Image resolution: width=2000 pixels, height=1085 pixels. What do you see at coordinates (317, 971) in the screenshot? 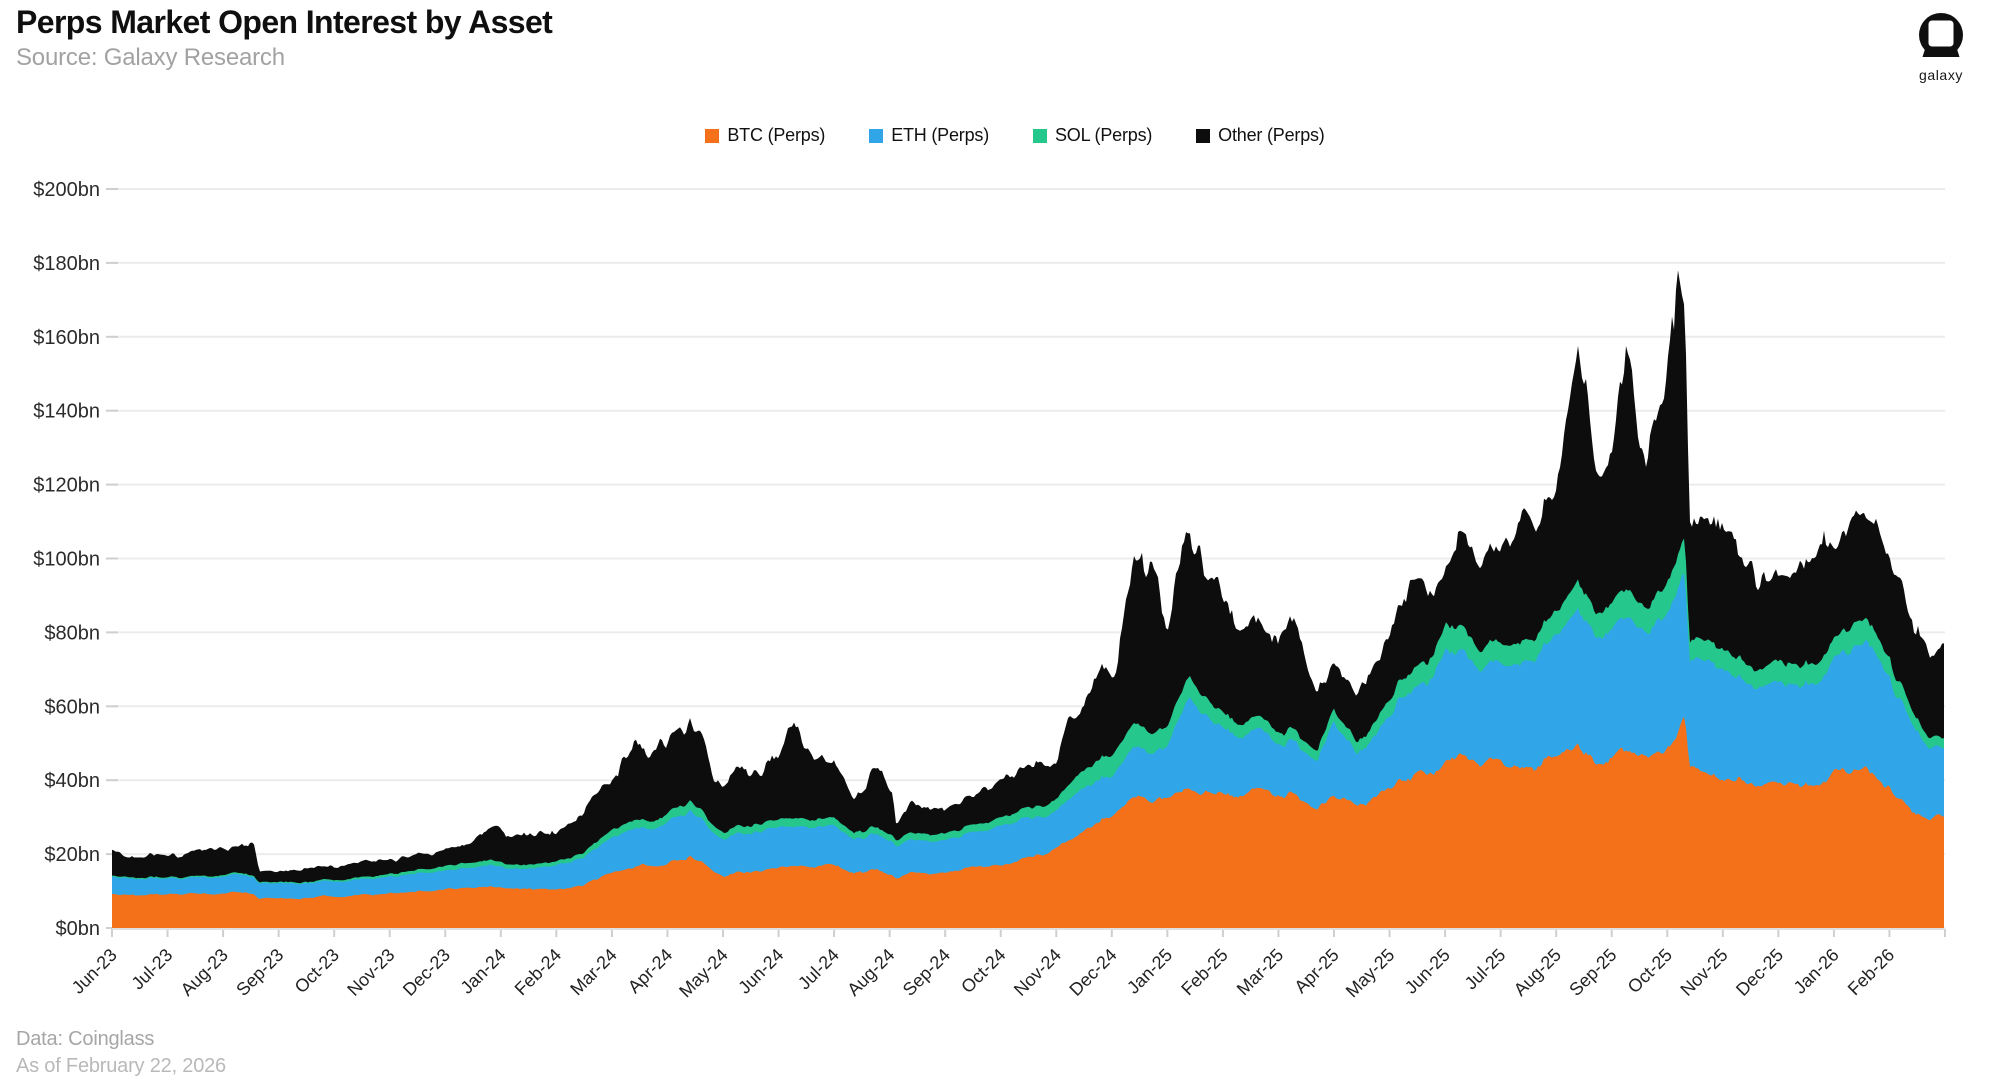
I see `svg-text: Oct-23` at bounding box center [317, 971].